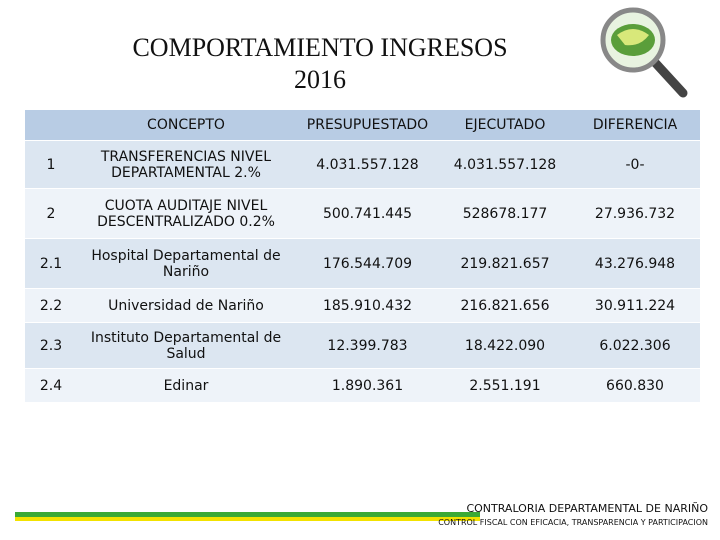  What do you see at coordinates (587, 508) in the screenshot?
I see `footer-name: CONTRALORIA DEPARTAMENTAL DE NARIÑO` at bounding box center [587, 508].